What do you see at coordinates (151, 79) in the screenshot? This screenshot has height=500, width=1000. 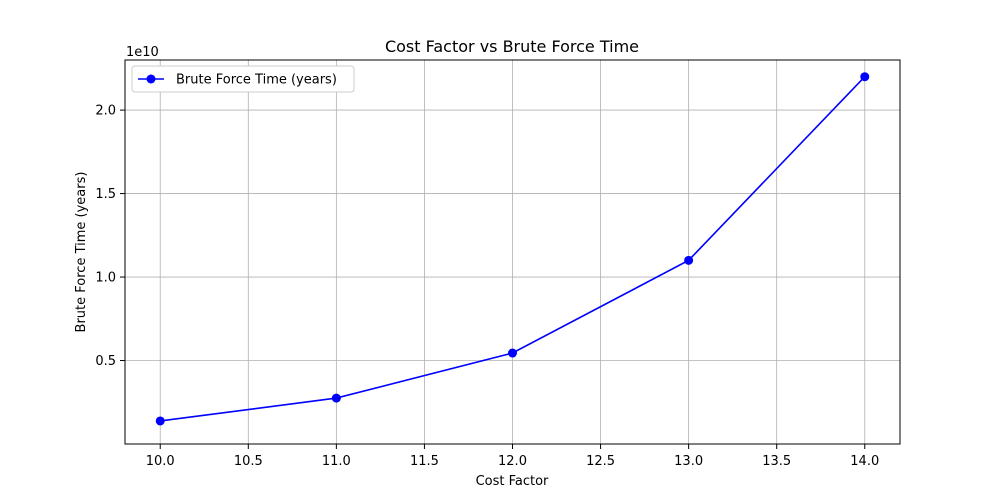 I see `legend-marker` at bounding box center [151, 79].